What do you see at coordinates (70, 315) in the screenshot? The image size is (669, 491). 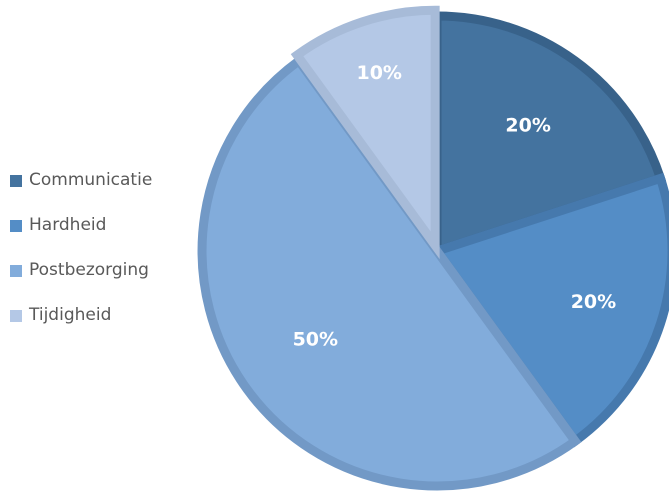 I see `legend-label-tijdigheid: Tijdigheid` at bounding box center [70, 315].